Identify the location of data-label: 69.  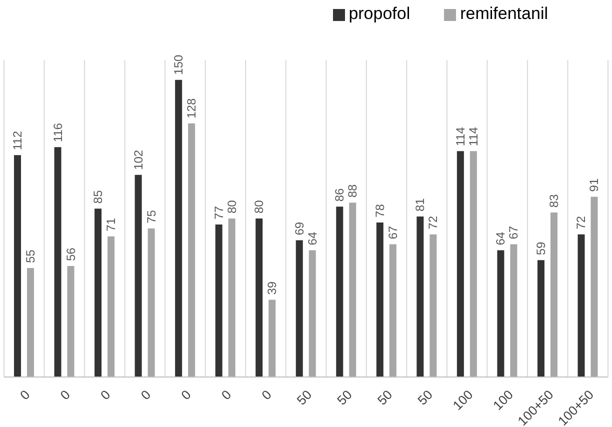
(299, 229).